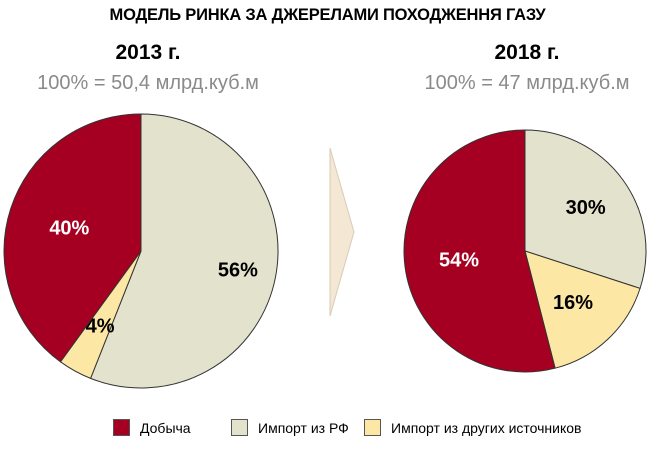 This screenshot has width=655, height=459. I want to click on pie-2018-subtitle: 100% = 47 млрд.куб.м, so click(527, 83).